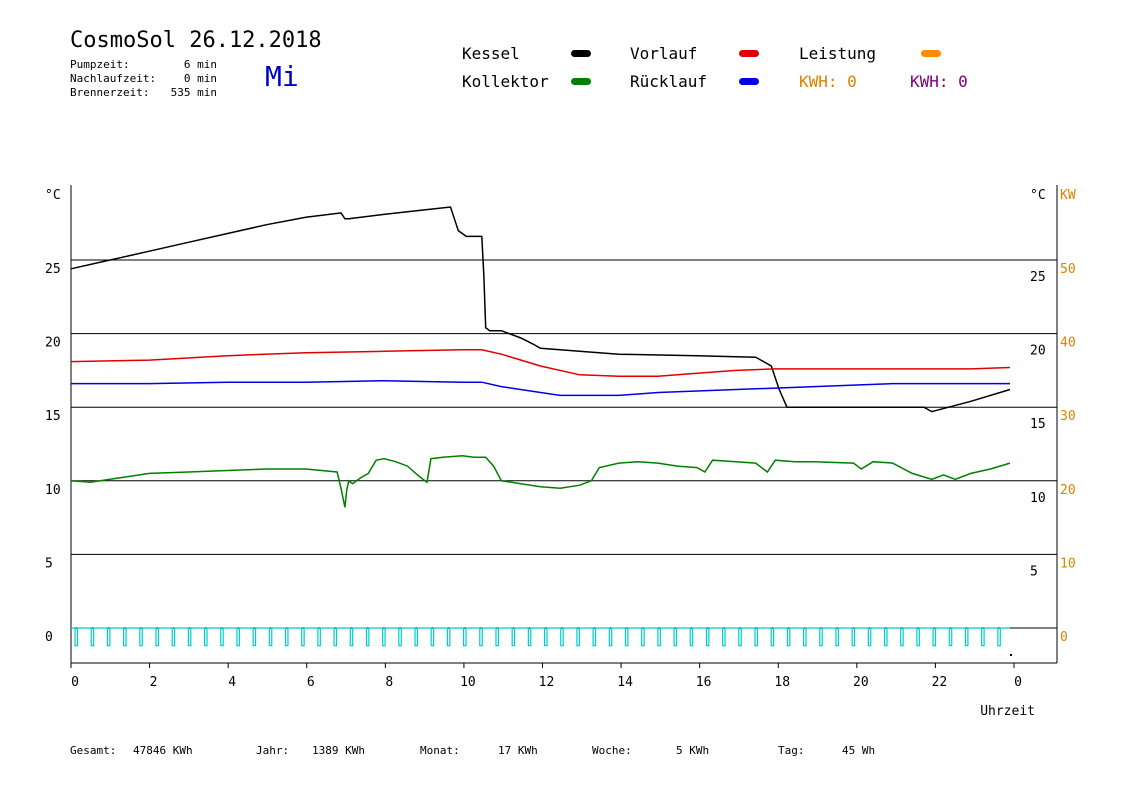  What do you see at coordinates (1068, 490) in the screenshot?
I see `y-right-kw-tick-label: 20` at bounding box center [1068, 490].